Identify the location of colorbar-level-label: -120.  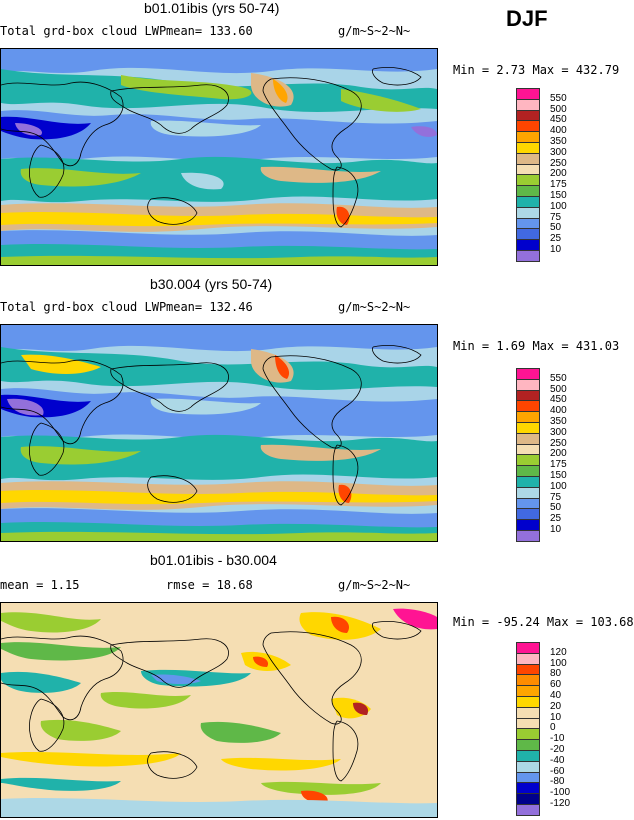
(560, 803).